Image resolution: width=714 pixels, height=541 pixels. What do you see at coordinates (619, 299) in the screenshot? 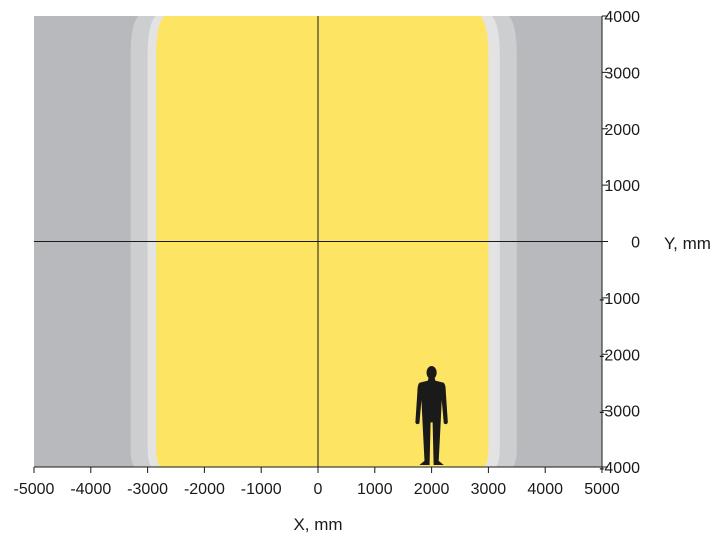
I see `y-tick-label: -1000` at bounding box center [619, 299].